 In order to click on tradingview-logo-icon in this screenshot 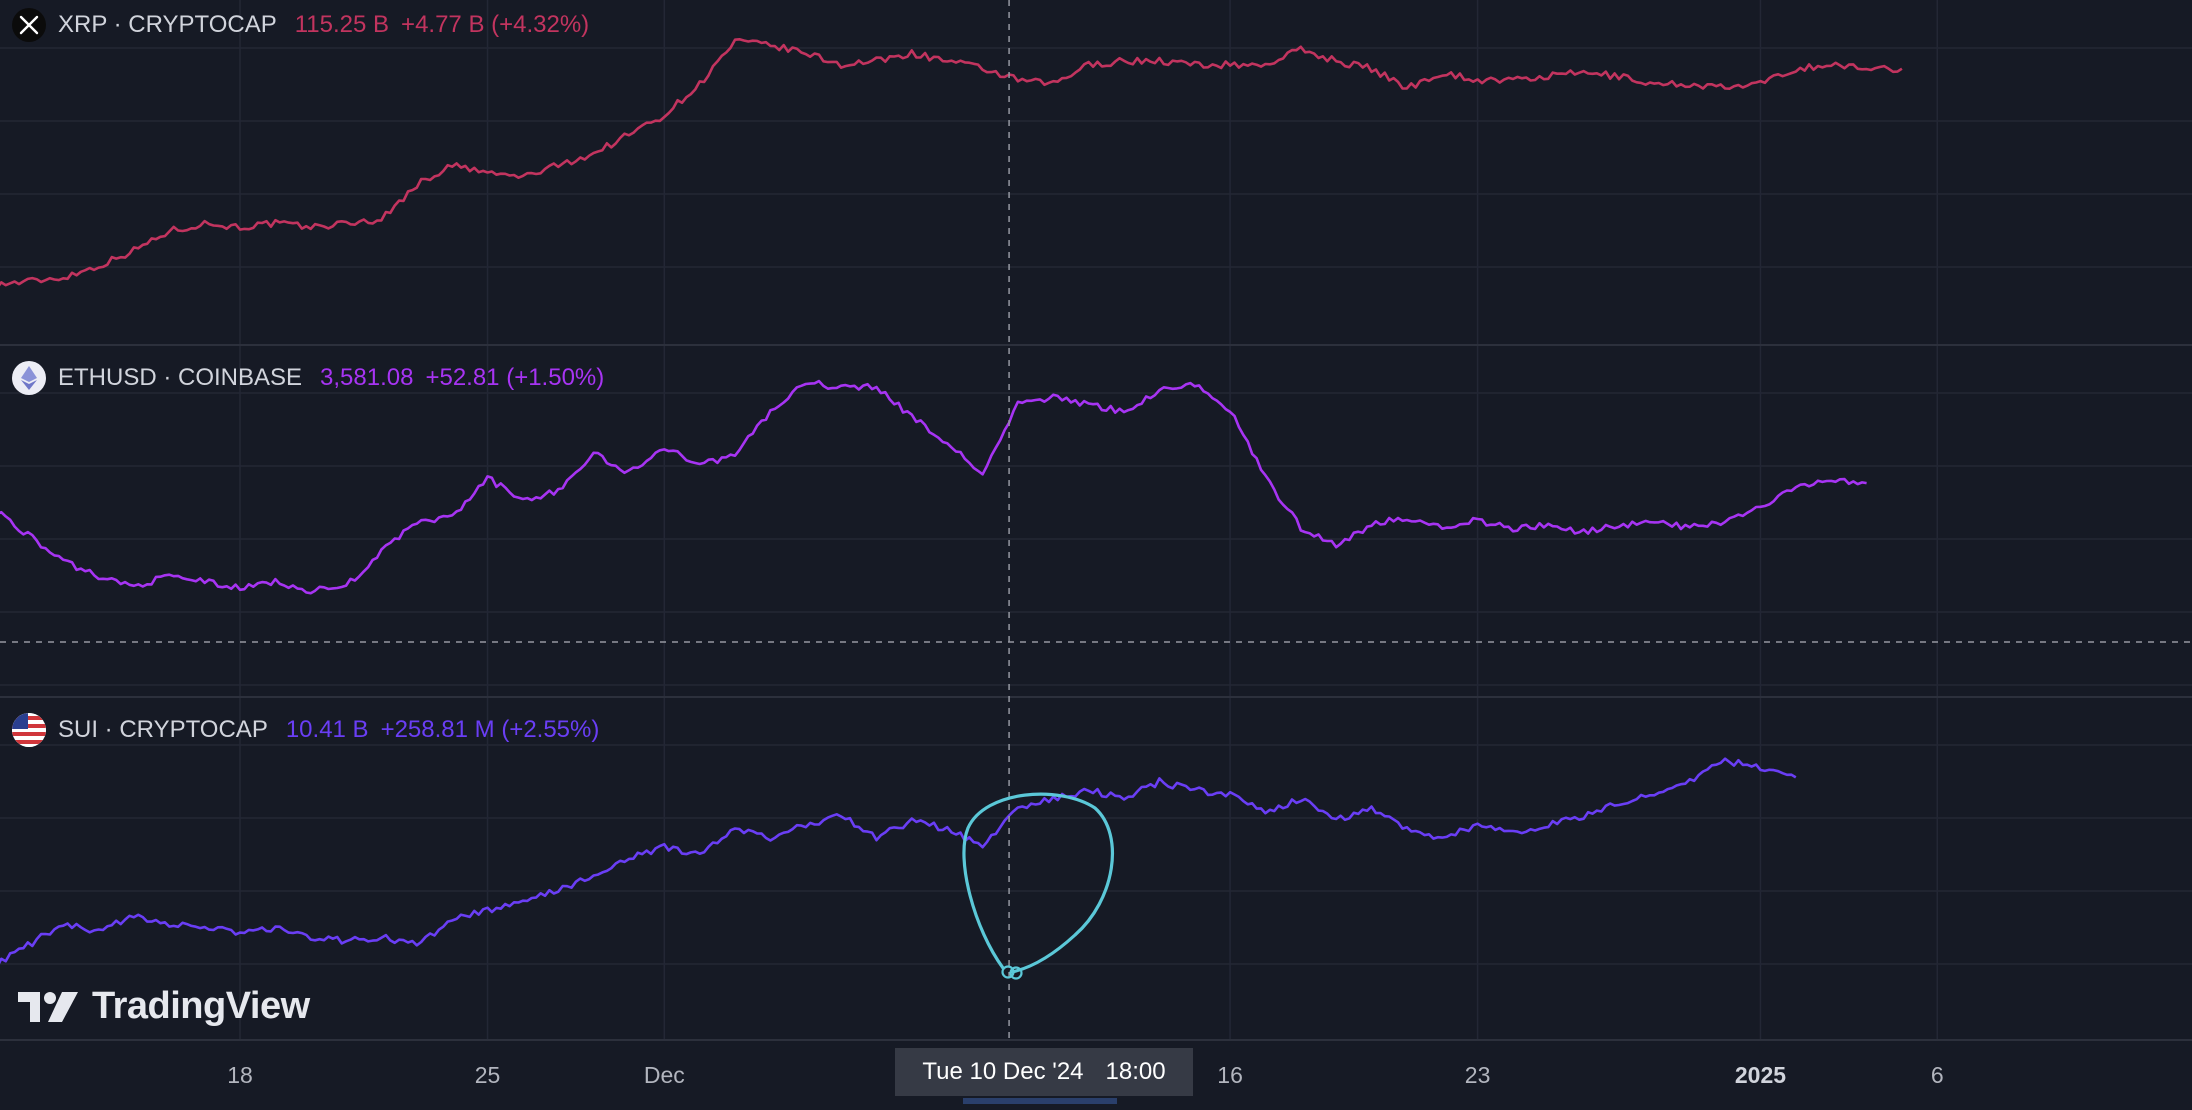, I will do `click(48, 1006)`.